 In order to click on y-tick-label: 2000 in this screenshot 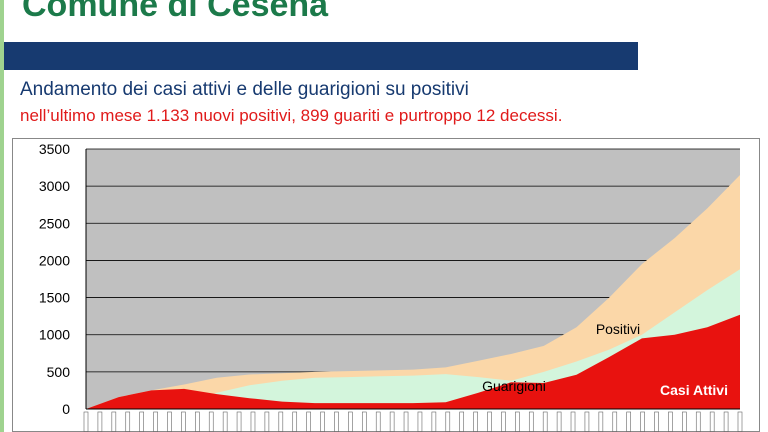, I will do `click(54, 260)`.